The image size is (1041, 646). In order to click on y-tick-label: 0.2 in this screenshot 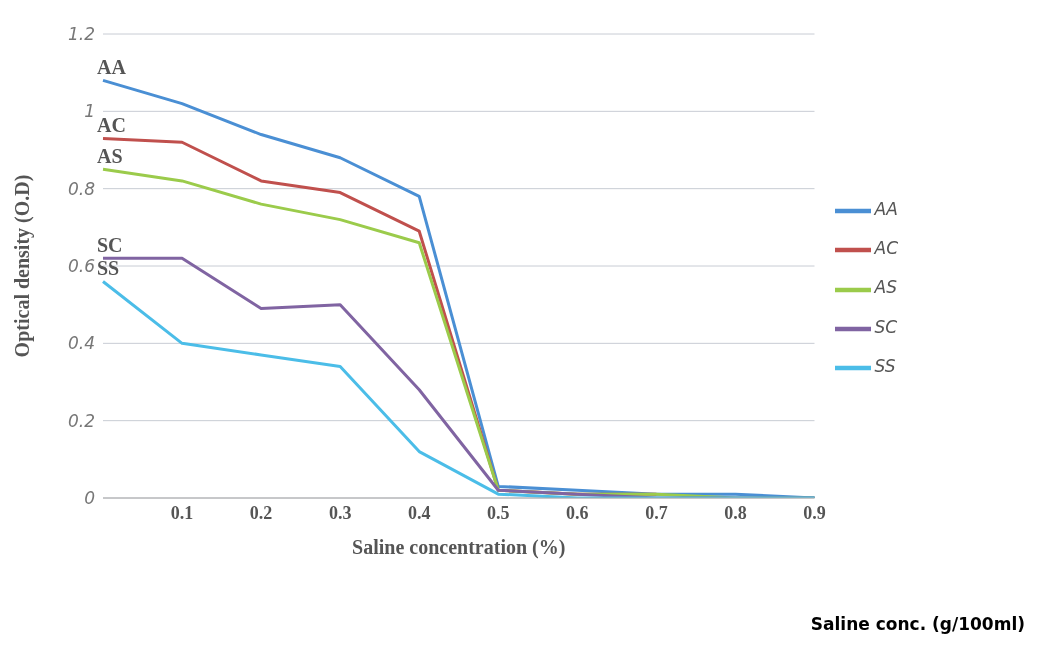, I will do `click(81, 420)`.